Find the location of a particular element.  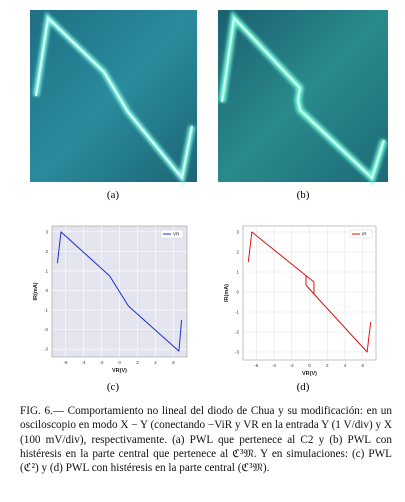

panel-label: (a) is located at coordinates (113, 195).